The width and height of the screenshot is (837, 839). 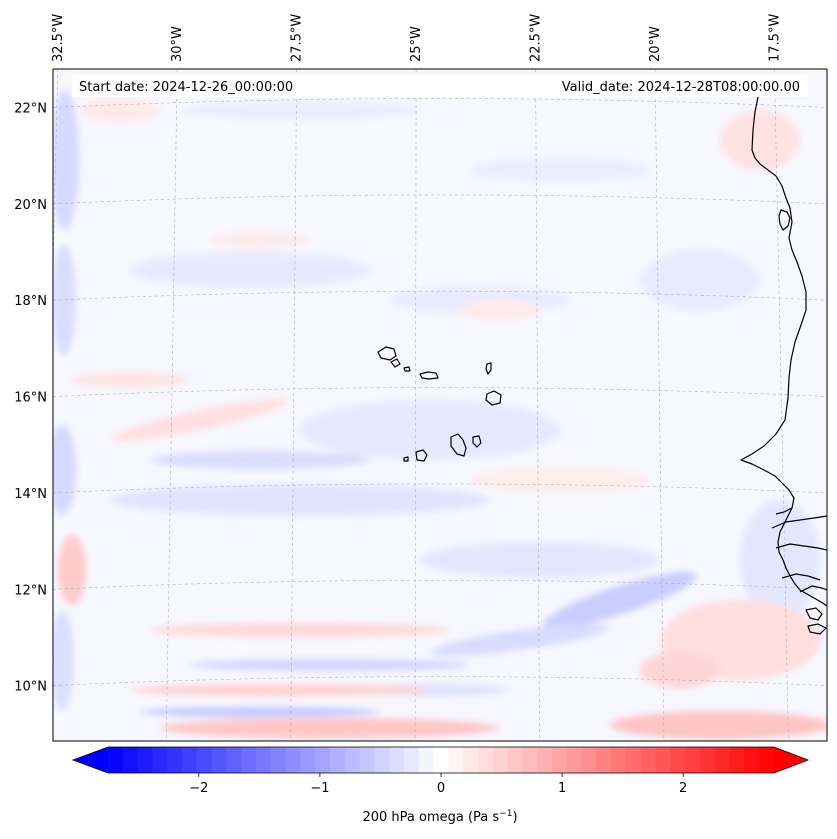 I want to click on coastline-cap-vert, so click(x=784, y=220).